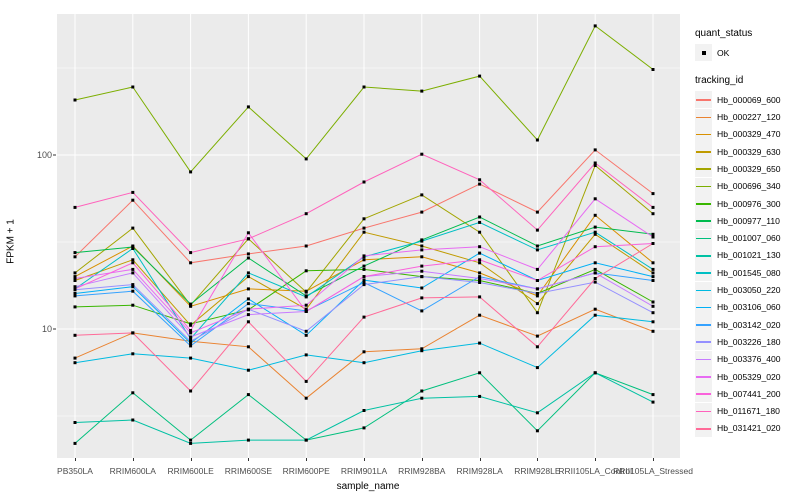  What do you see at coordinates (747, 186) in the screenshot?
I see `legend-item-Hb_000696_340: Hb_000696_340` at bounding box center [747, 186].